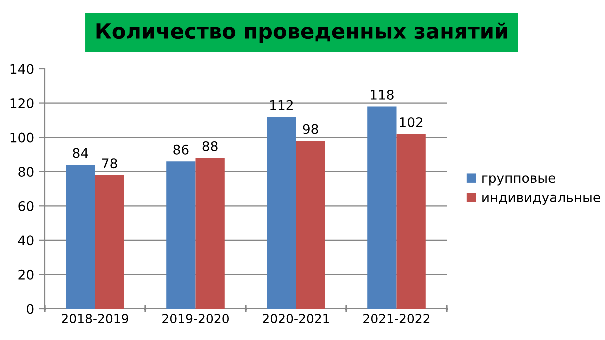  I want to click on data-label: 86, so click(181, 149).